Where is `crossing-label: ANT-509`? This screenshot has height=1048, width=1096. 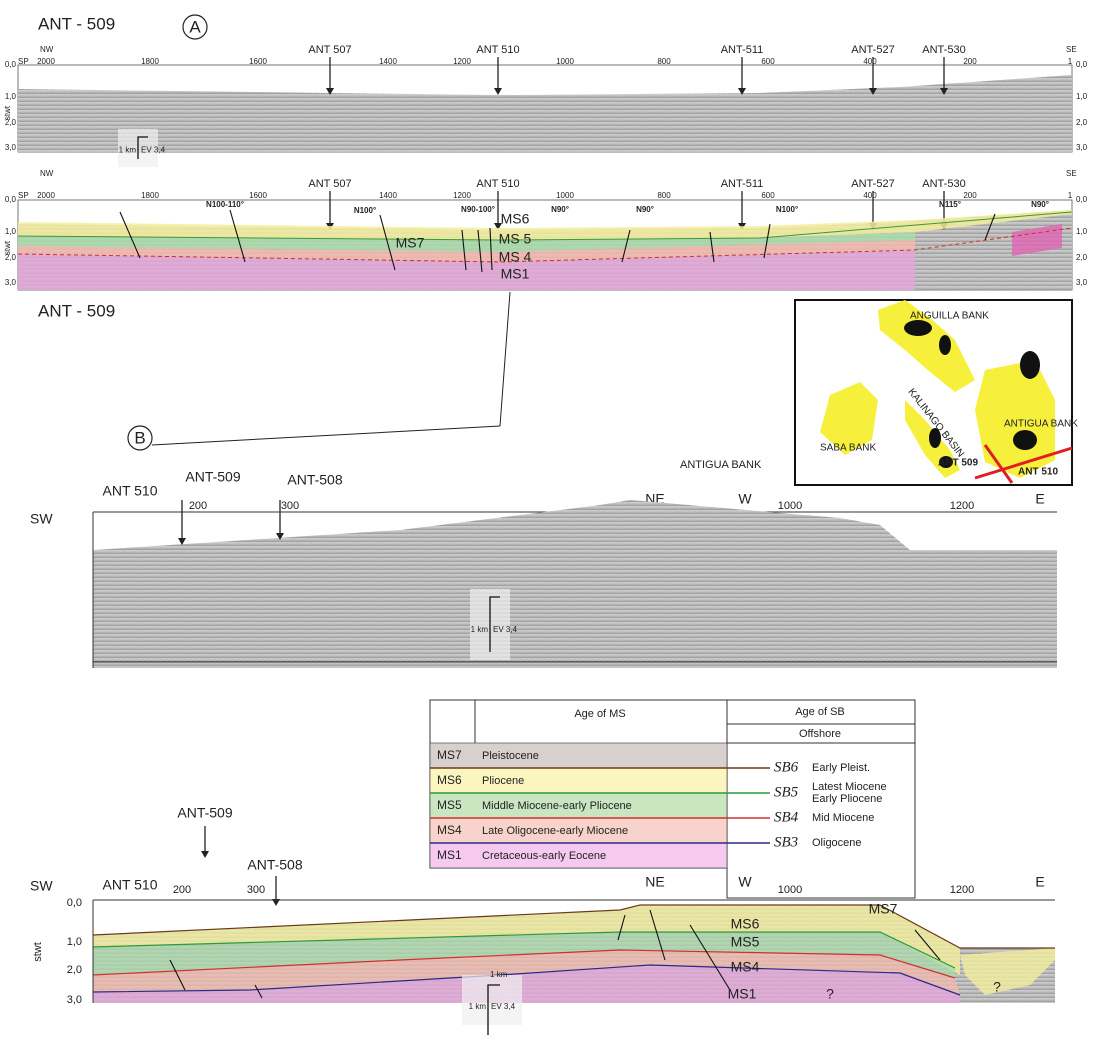
crossing-label: ANT-509 is located at coordinates (212, 477).